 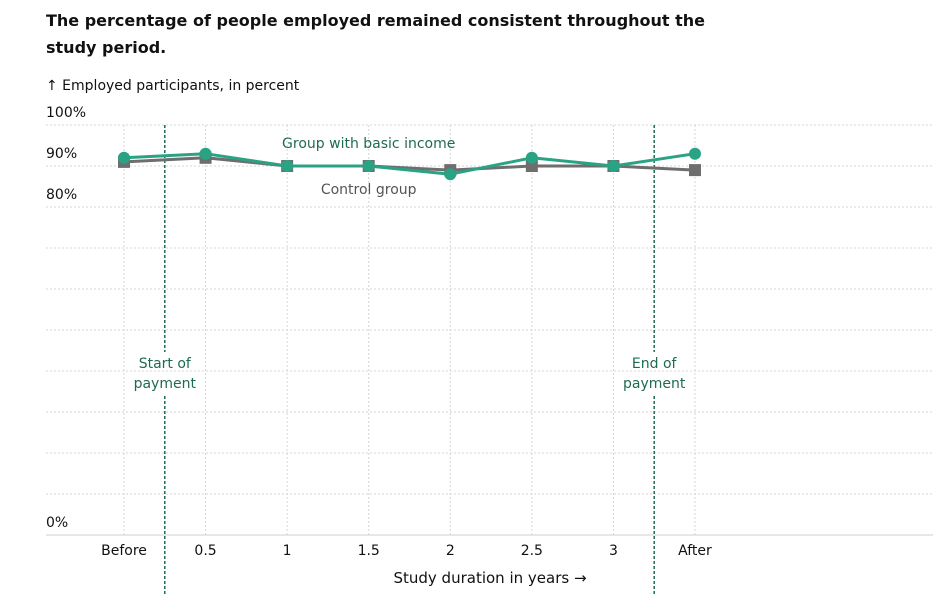 I want to click on y-tick-0: 0%, so click(x=57, y=523).